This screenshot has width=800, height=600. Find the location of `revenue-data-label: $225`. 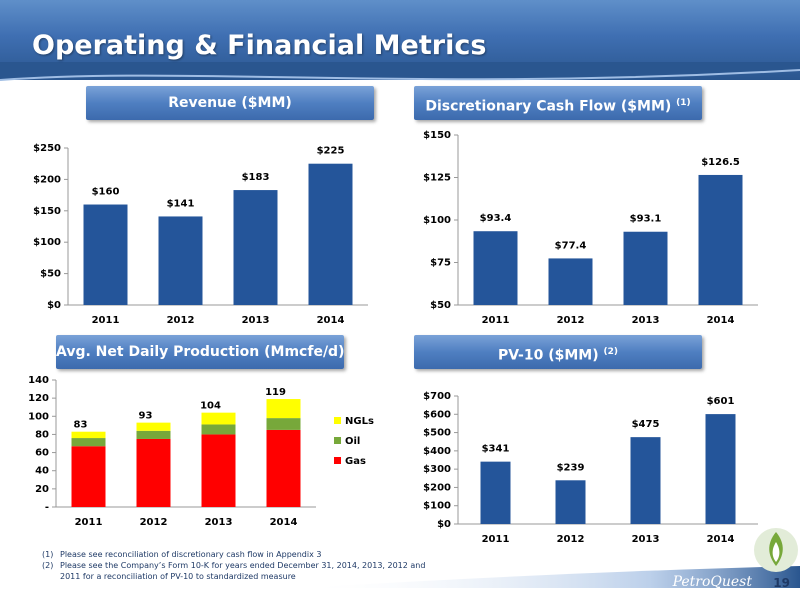

revenue-data-label: $225 is located at coordinates (331, 151).